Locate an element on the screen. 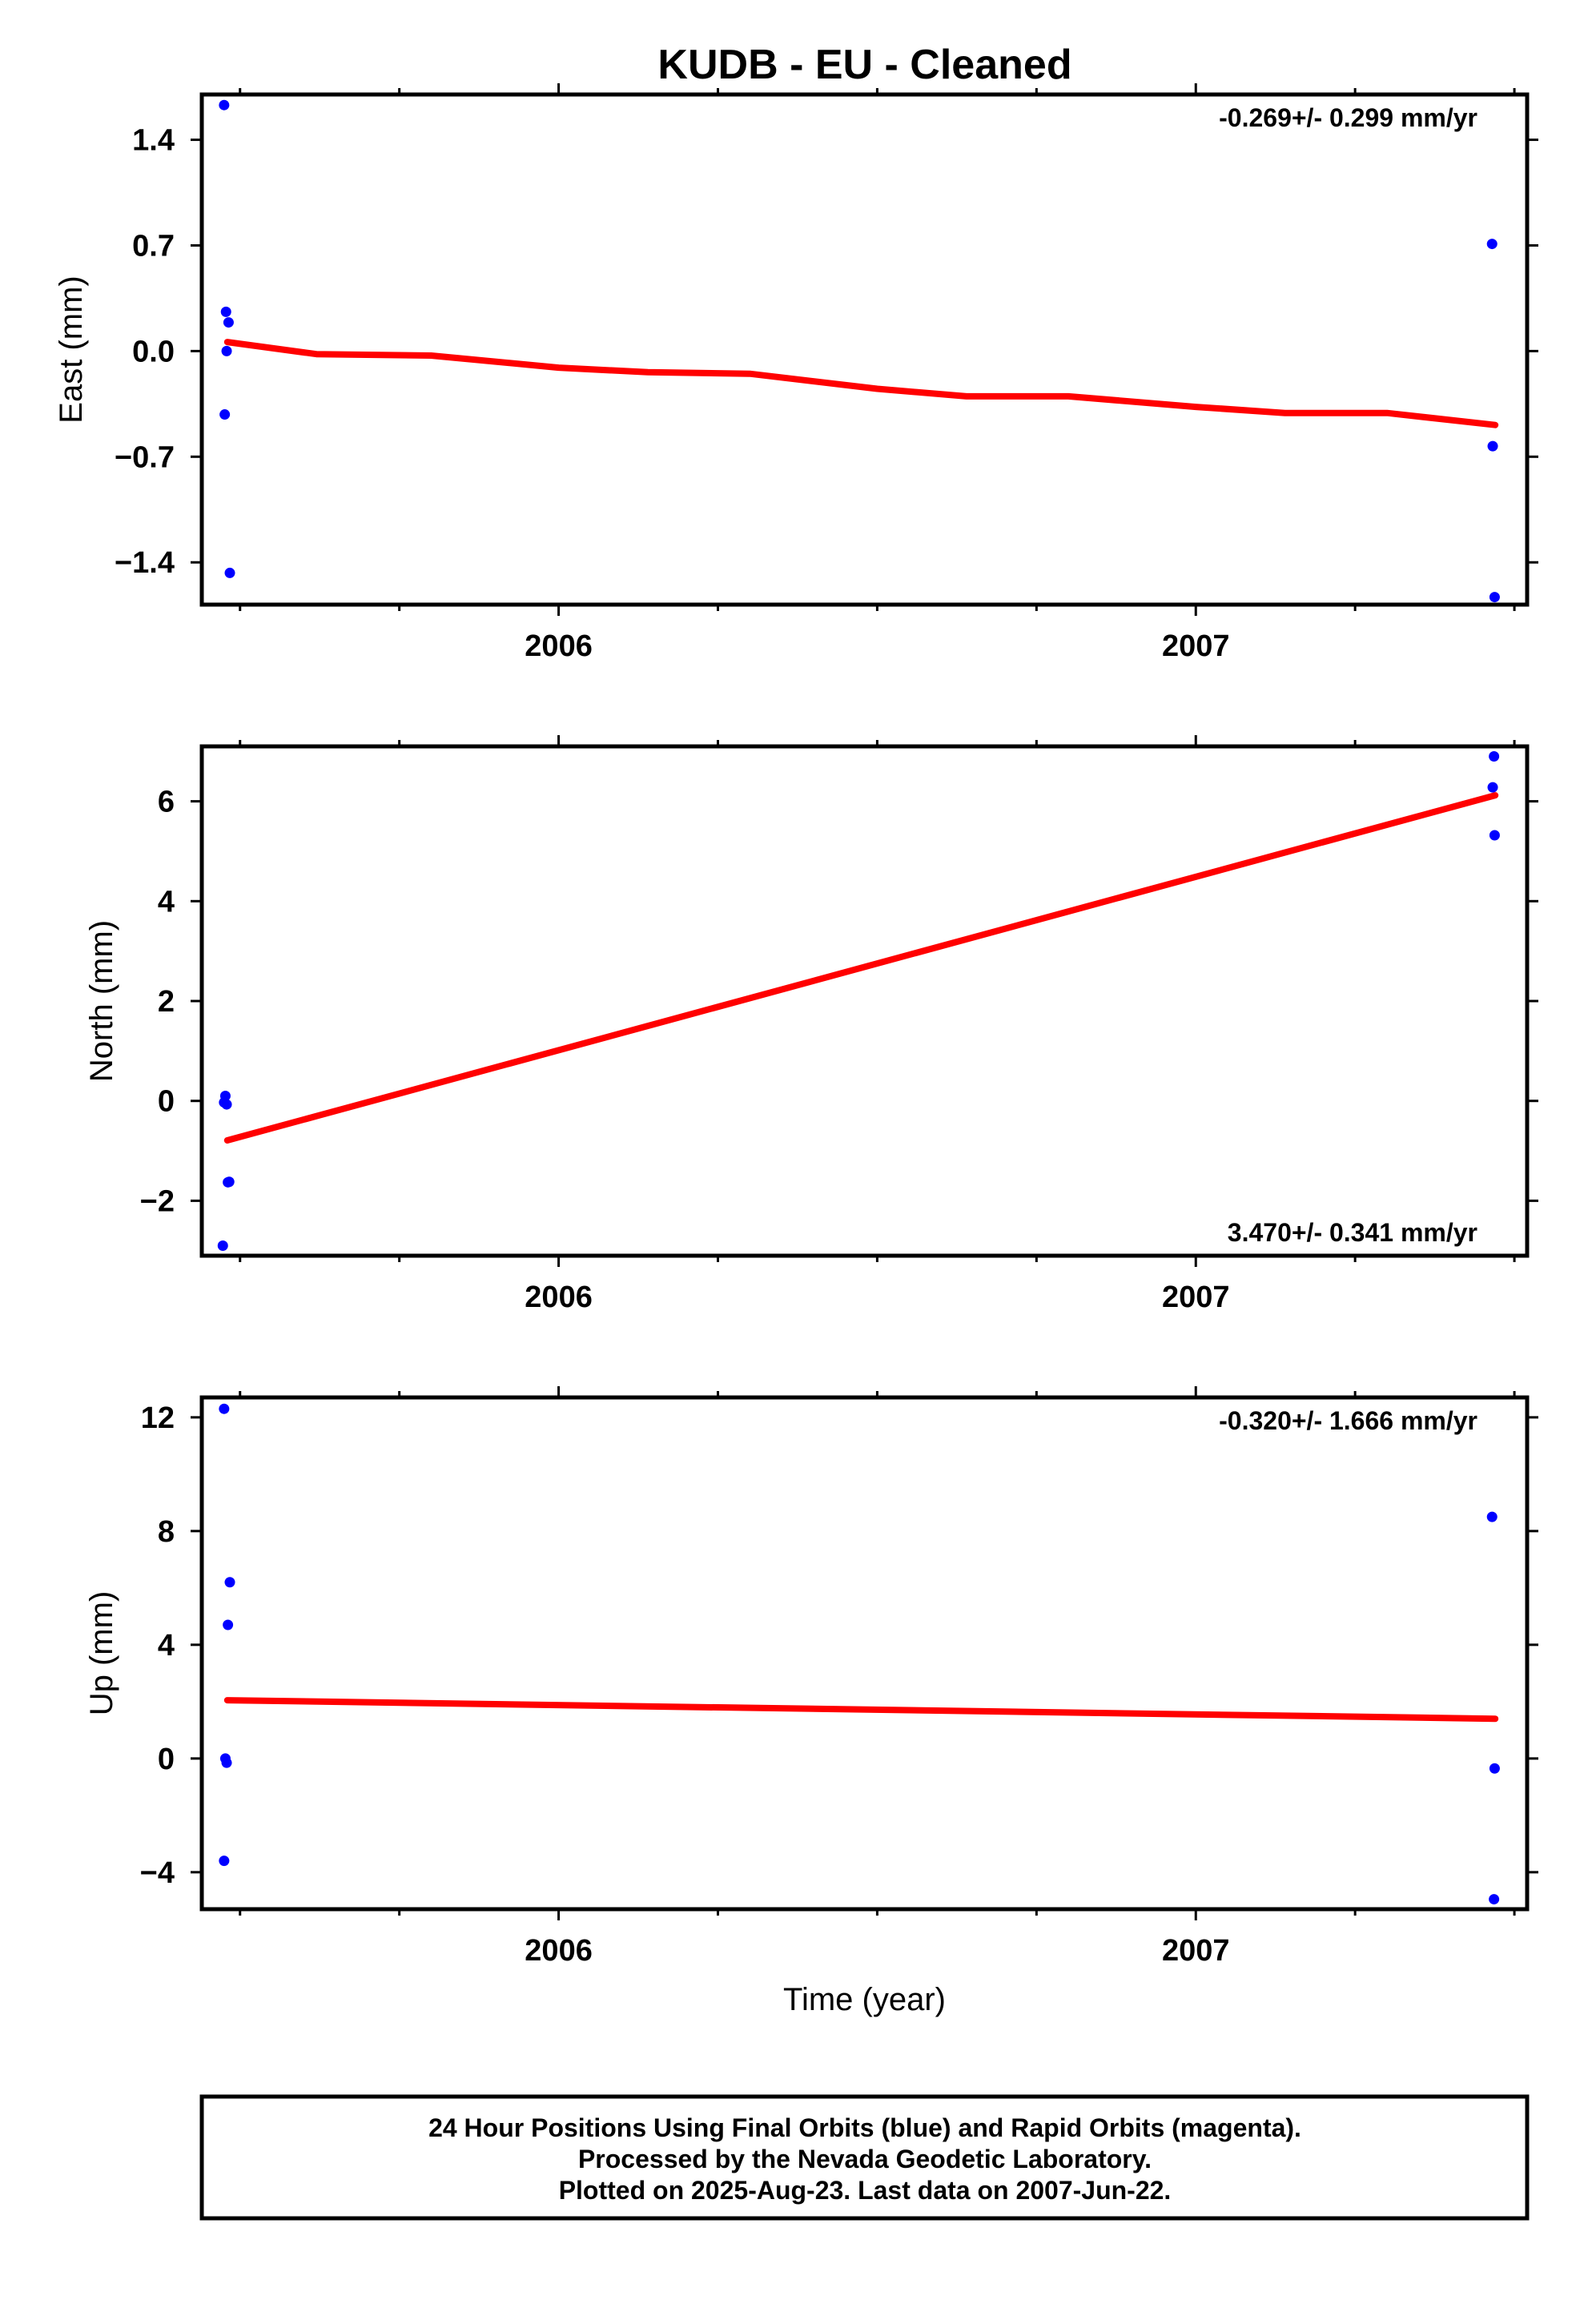  y-tick-label: 8 is located at coordinates (166, 1532).